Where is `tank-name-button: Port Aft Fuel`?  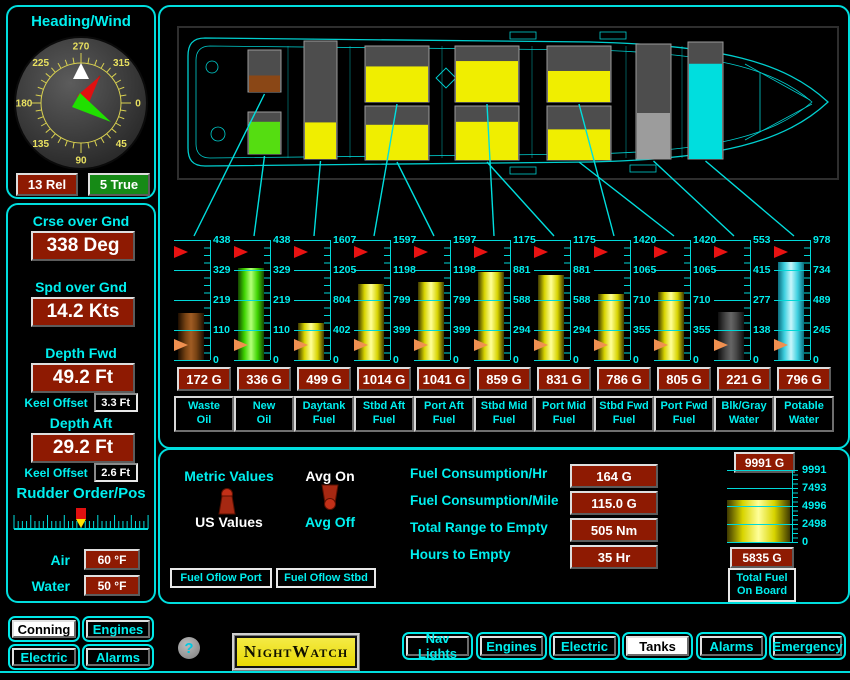 tank-name-button: Port Aft Fuel is located at coordinates (444, 414).